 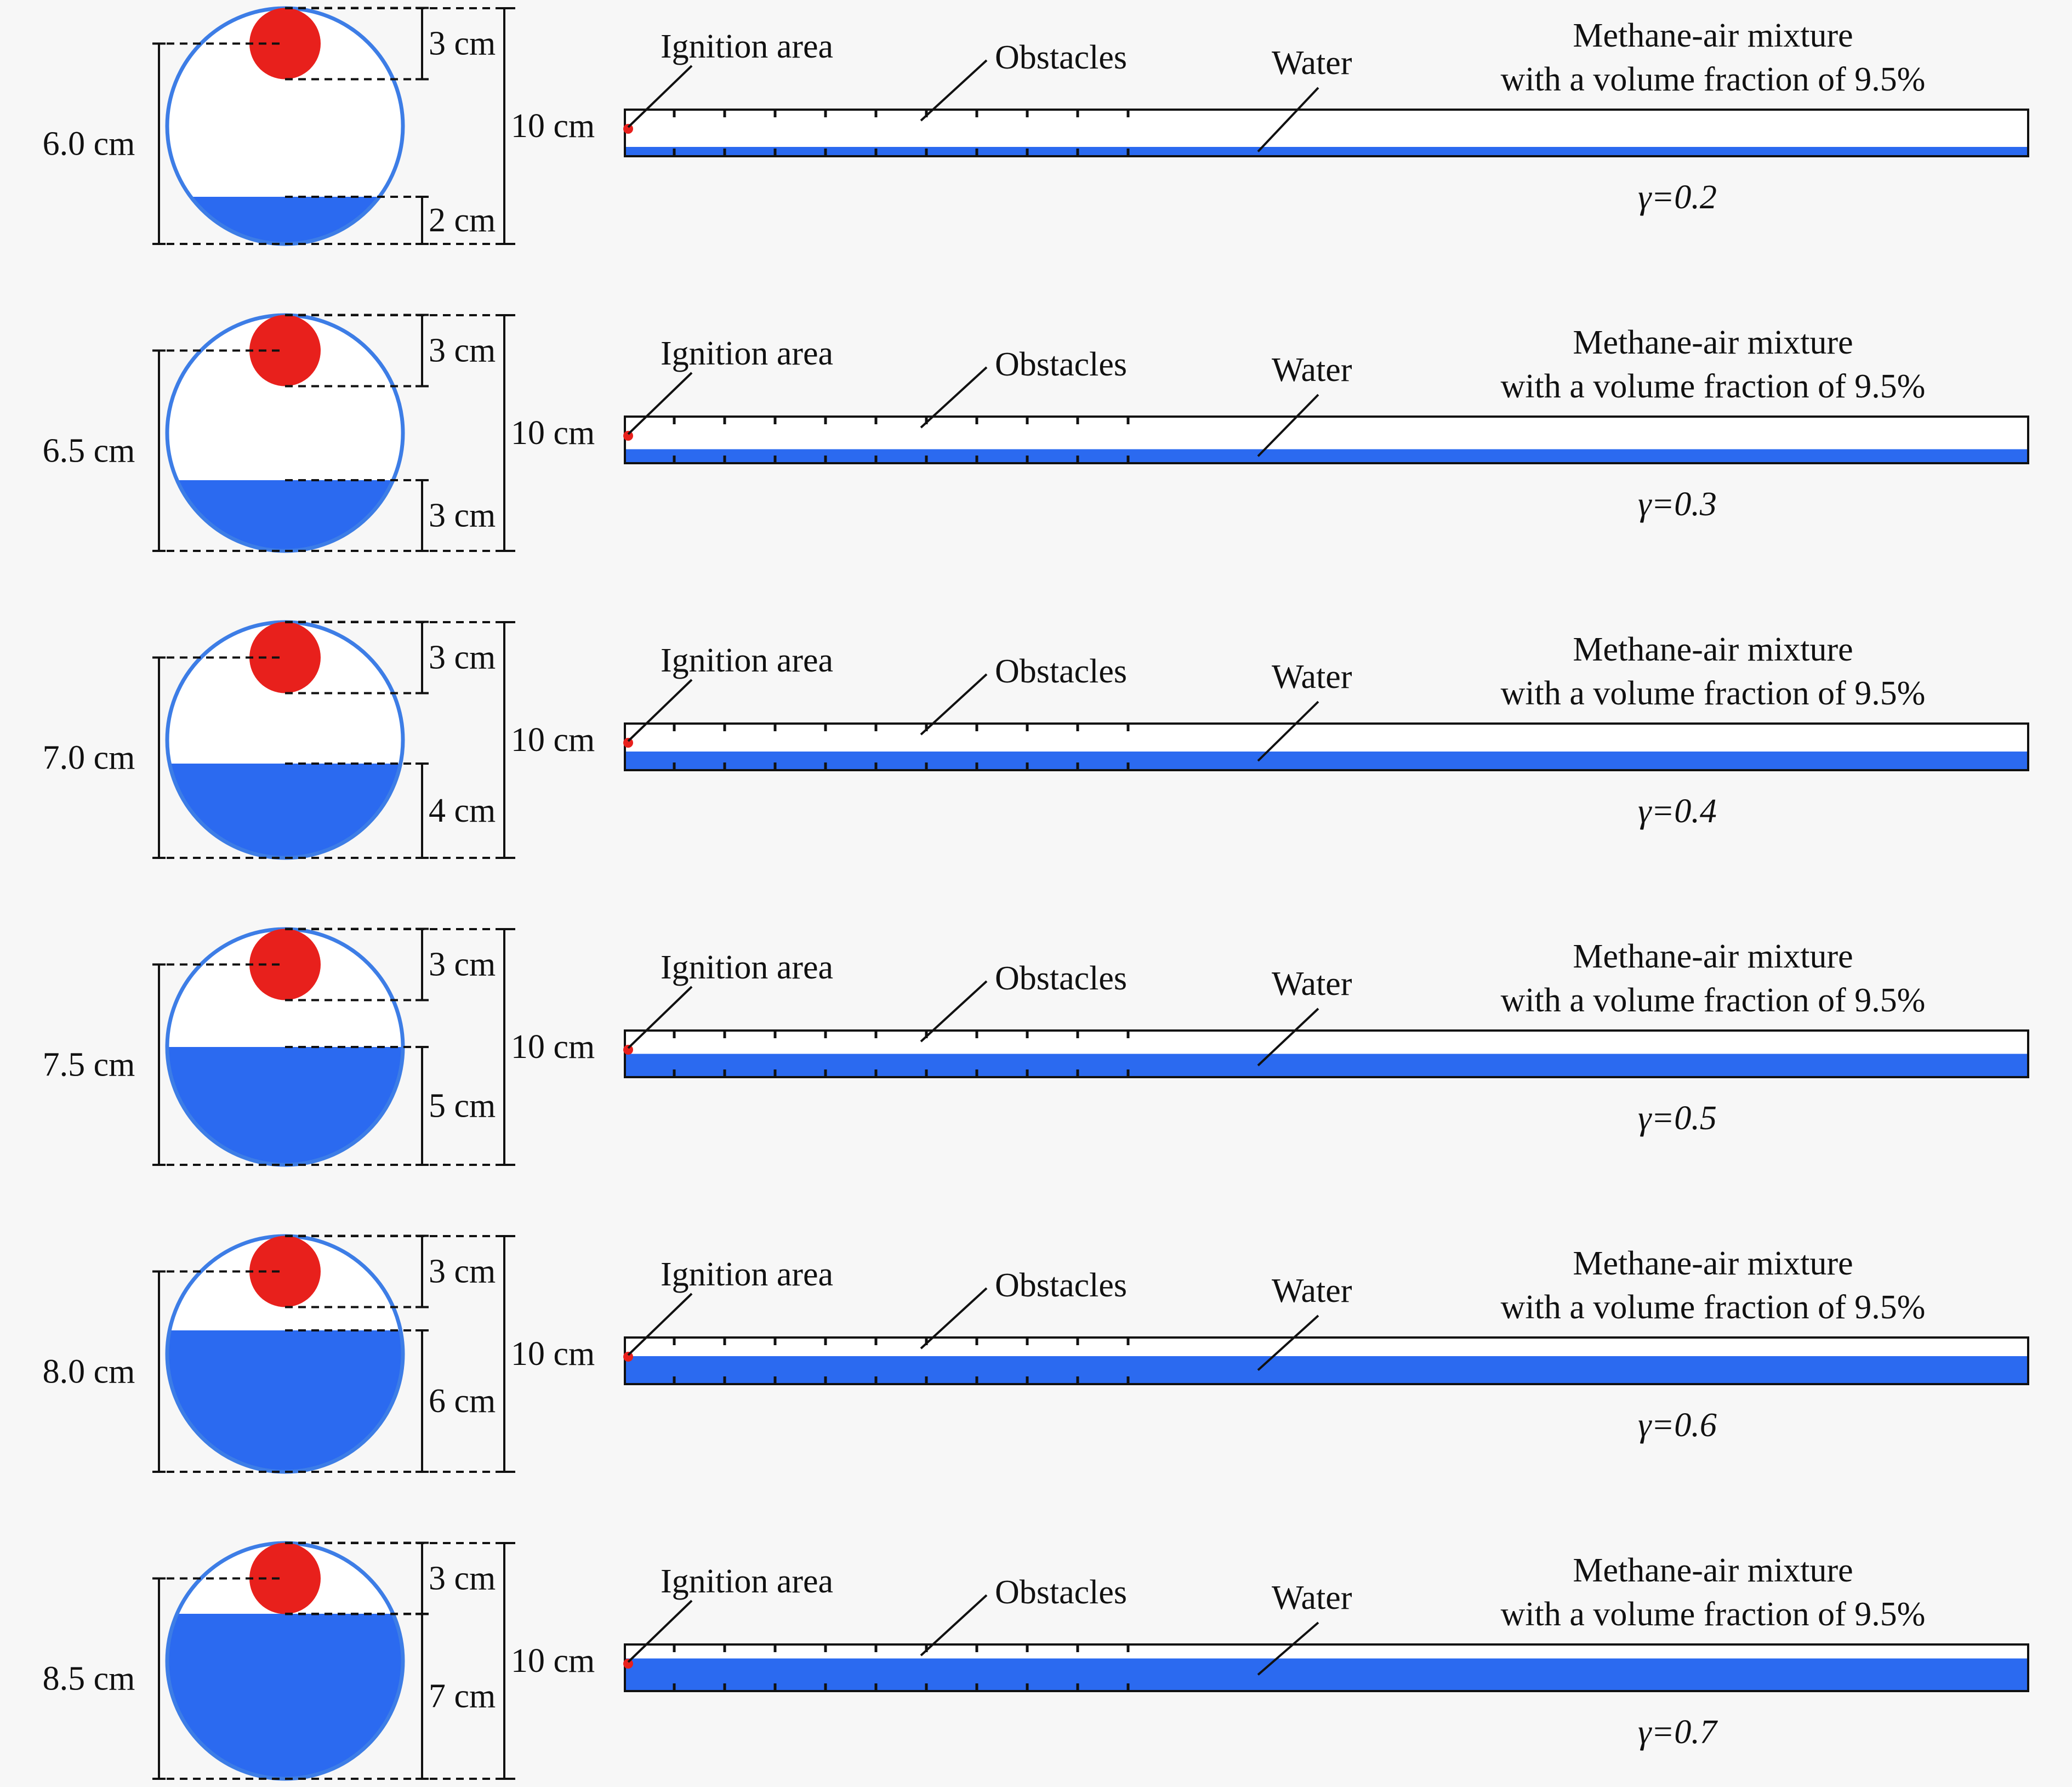 I want to click on ignition-height-label: 6.0 cm, so click(x=89, y=144).